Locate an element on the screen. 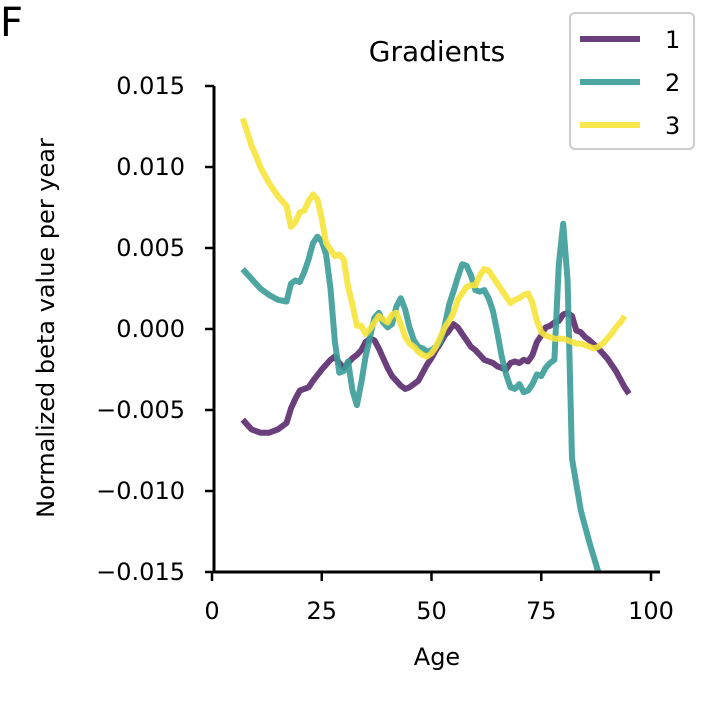 The width and height of the screenshot is (708, 708). legend-label-1: 1 is located at coordinates (672, 40).